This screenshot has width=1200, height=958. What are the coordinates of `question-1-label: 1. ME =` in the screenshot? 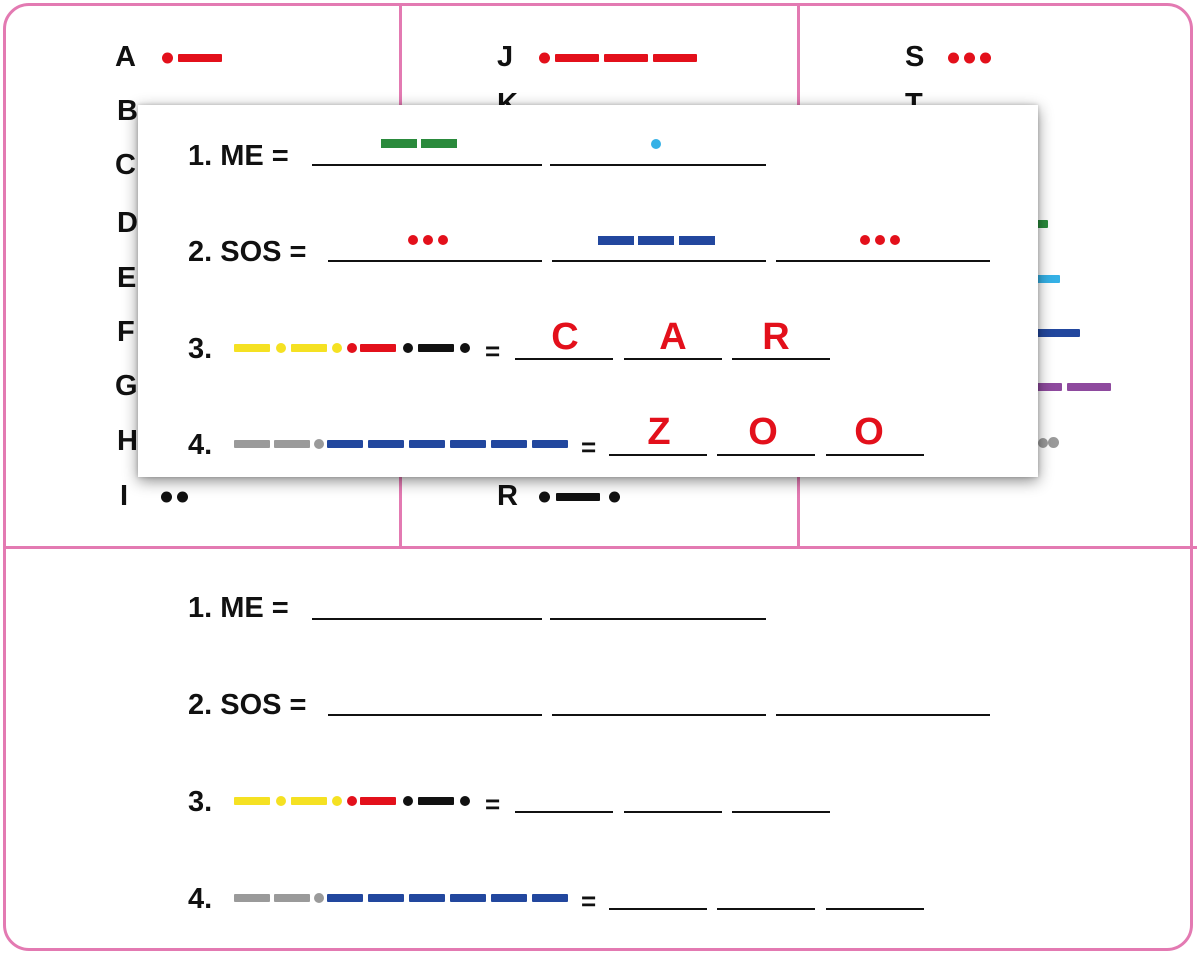 It's located at (238, 608).